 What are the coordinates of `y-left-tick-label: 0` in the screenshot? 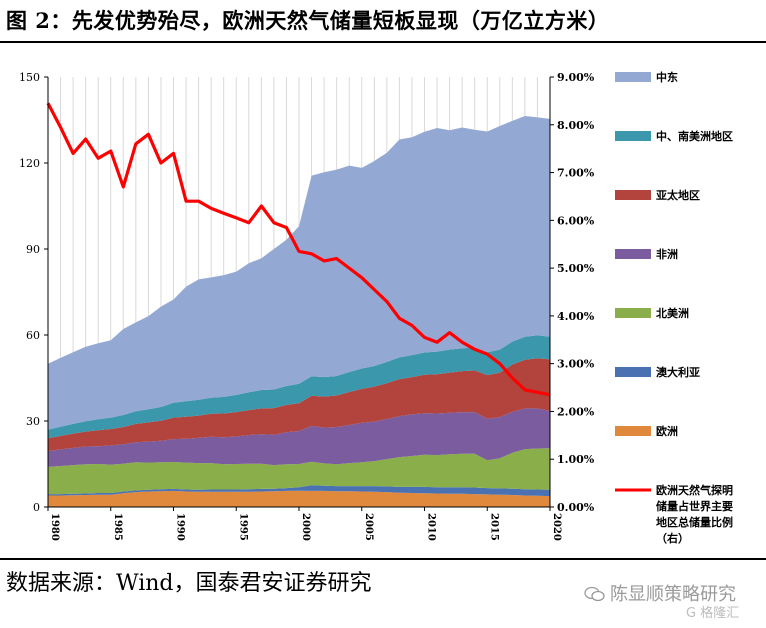 It's located at (36, 507).